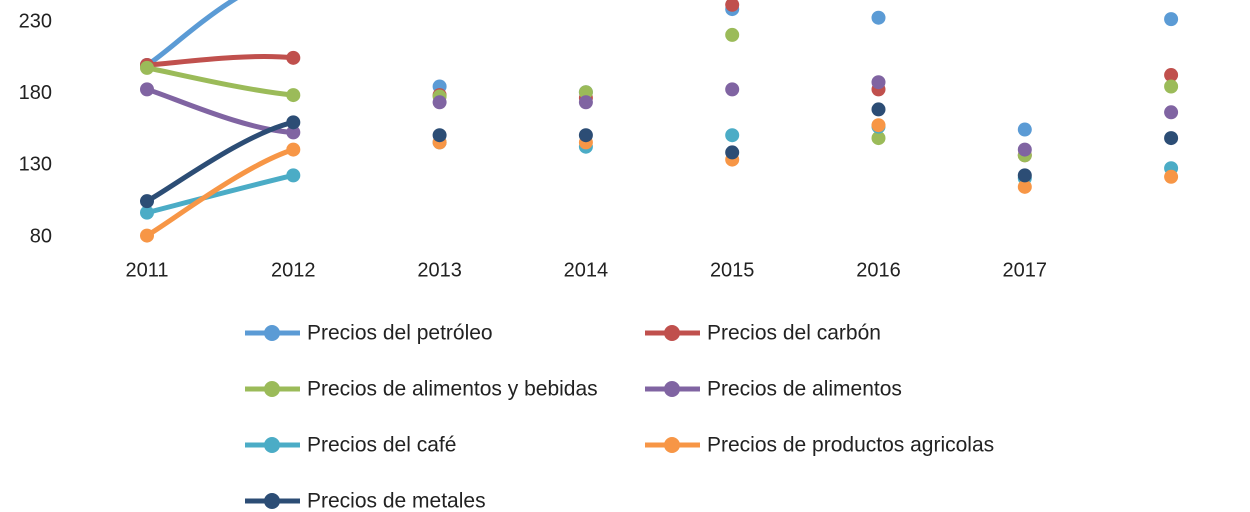  I want to click on y-tick-label: 180, so click(35, 93).